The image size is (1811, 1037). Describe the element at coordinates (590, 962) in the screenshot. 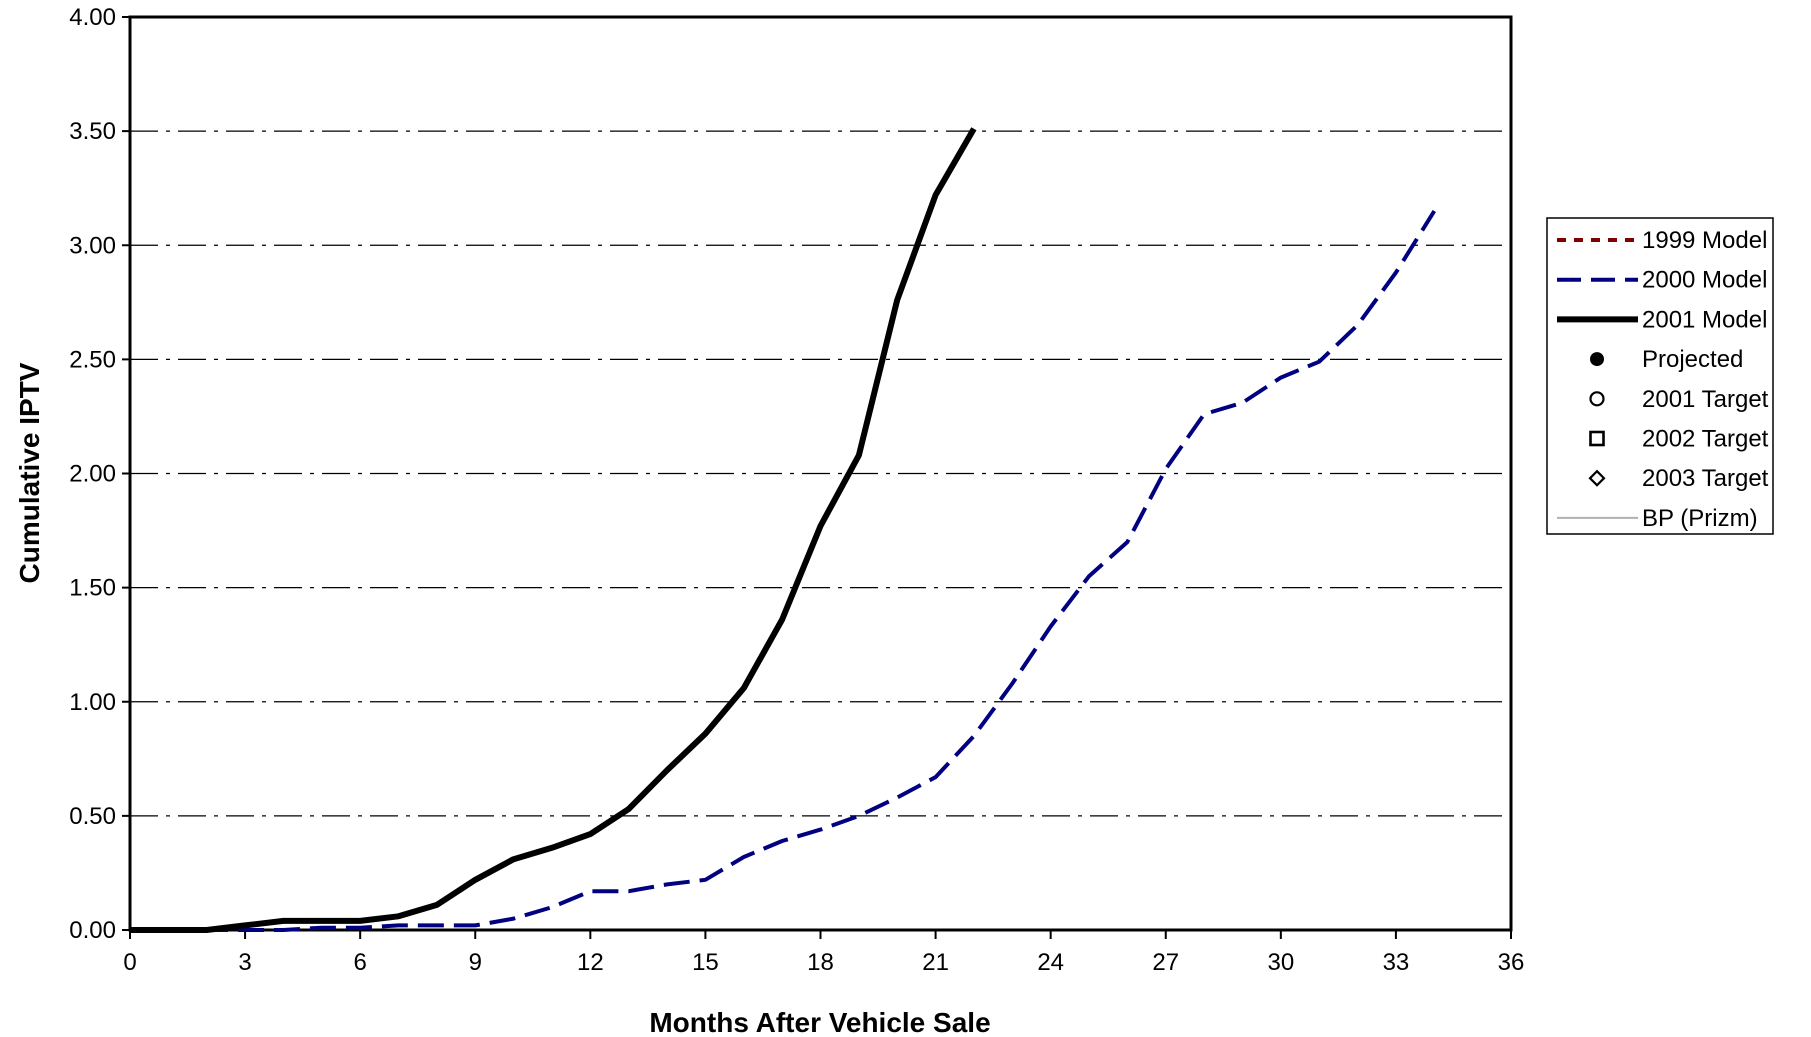

I see `x-tick-label: 12` at that location.